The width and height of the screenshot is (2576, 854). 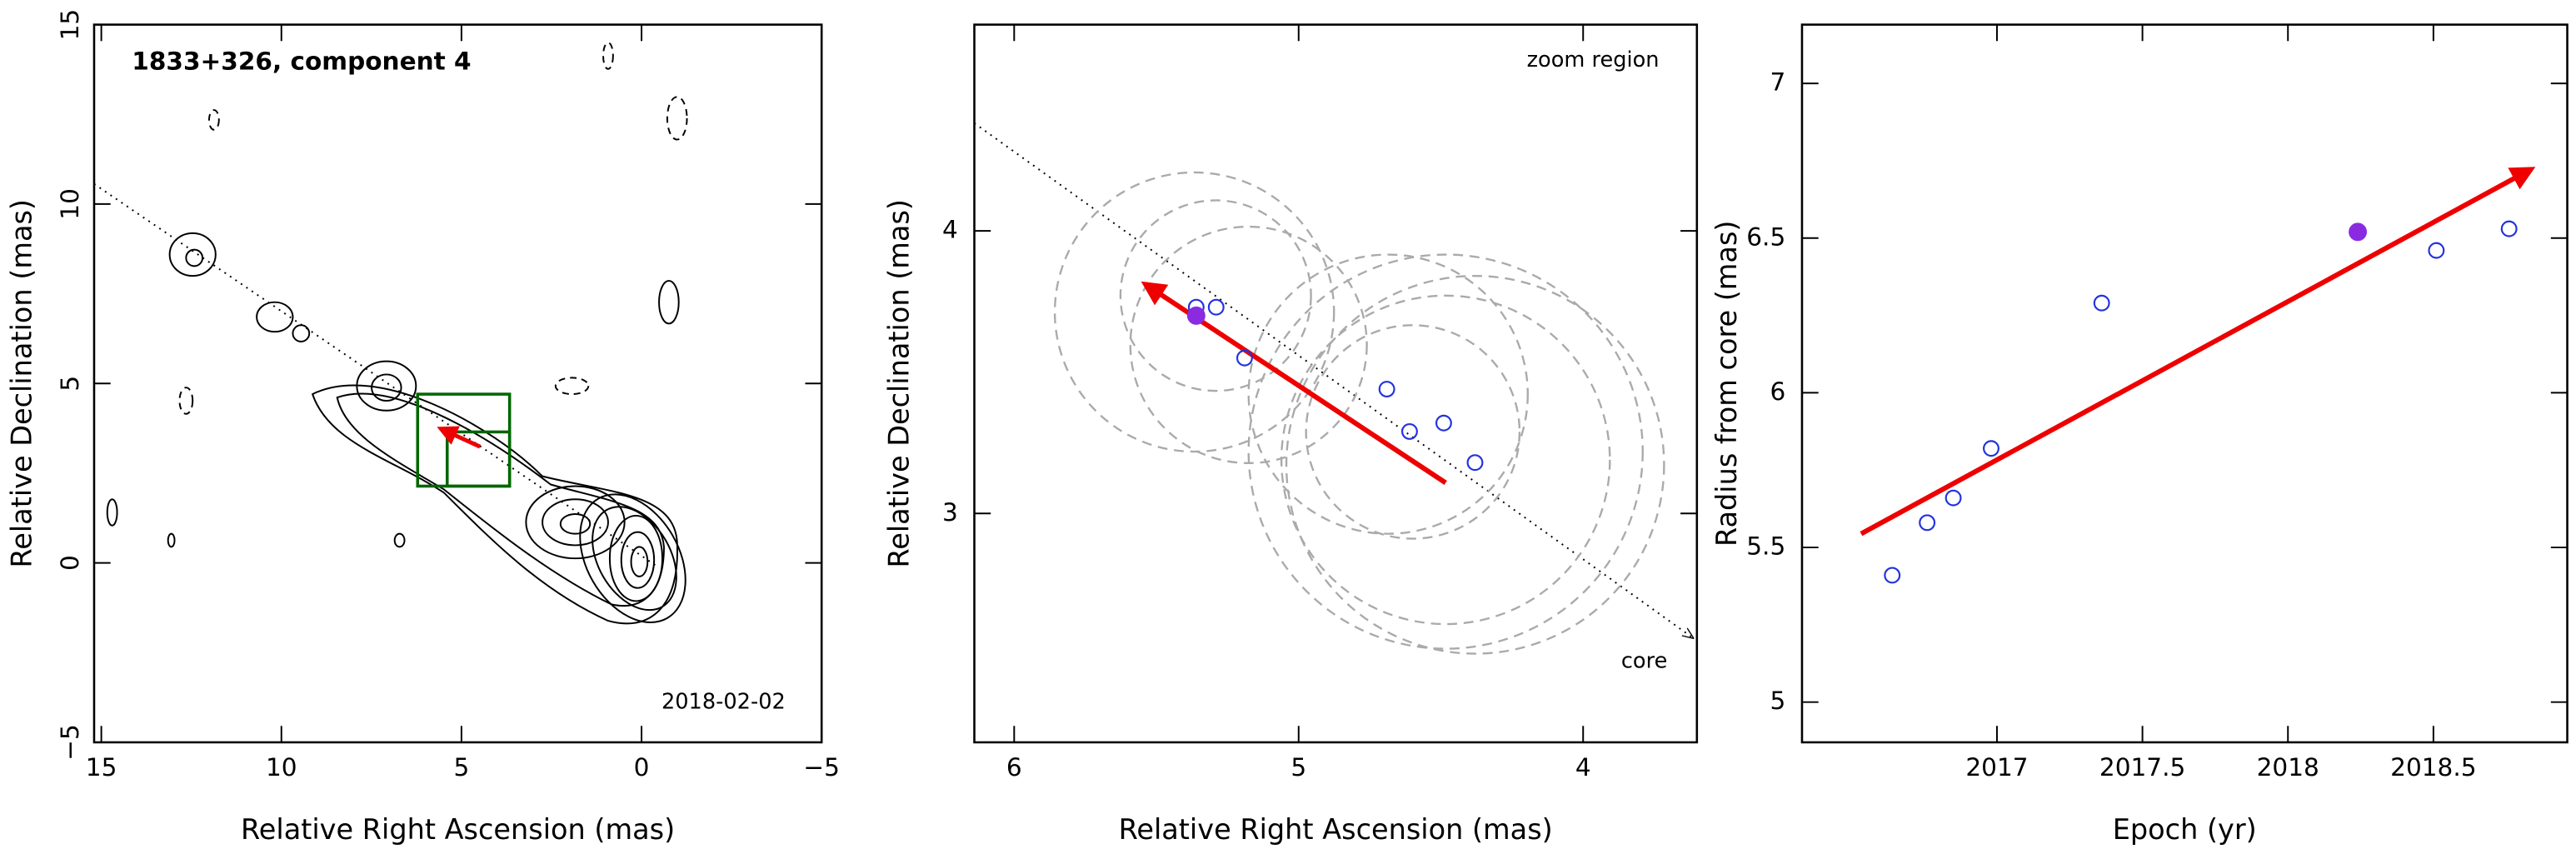 What do you see at coordinates (2185, 829) in the screenshot?
I see `x-axis-label: Epoch (yr)` at bounding box center [2185, 829].